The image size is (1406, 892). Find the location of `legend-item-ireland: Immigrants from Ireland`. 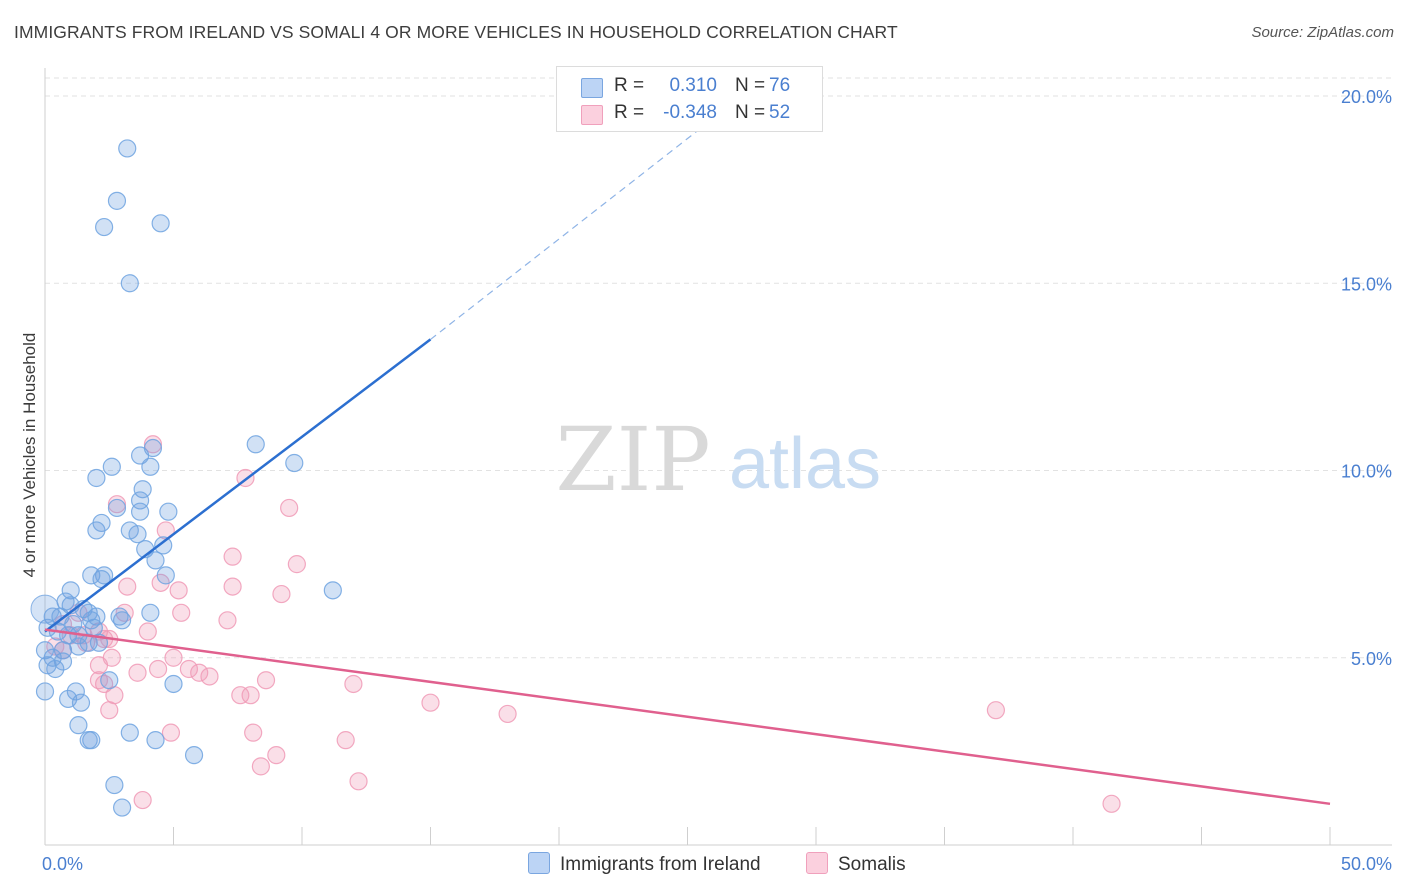

legend-item-ireland: Immigrants from Ireland is located at coordinates (644, 864).